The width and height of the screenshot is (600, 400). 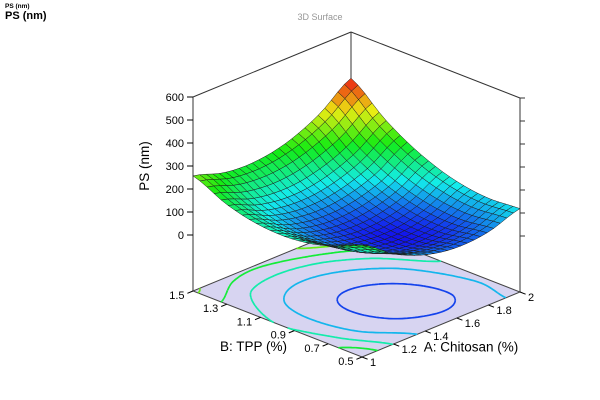 I want to click on a-tick-label: 1.8, so click(x=503, y=311).